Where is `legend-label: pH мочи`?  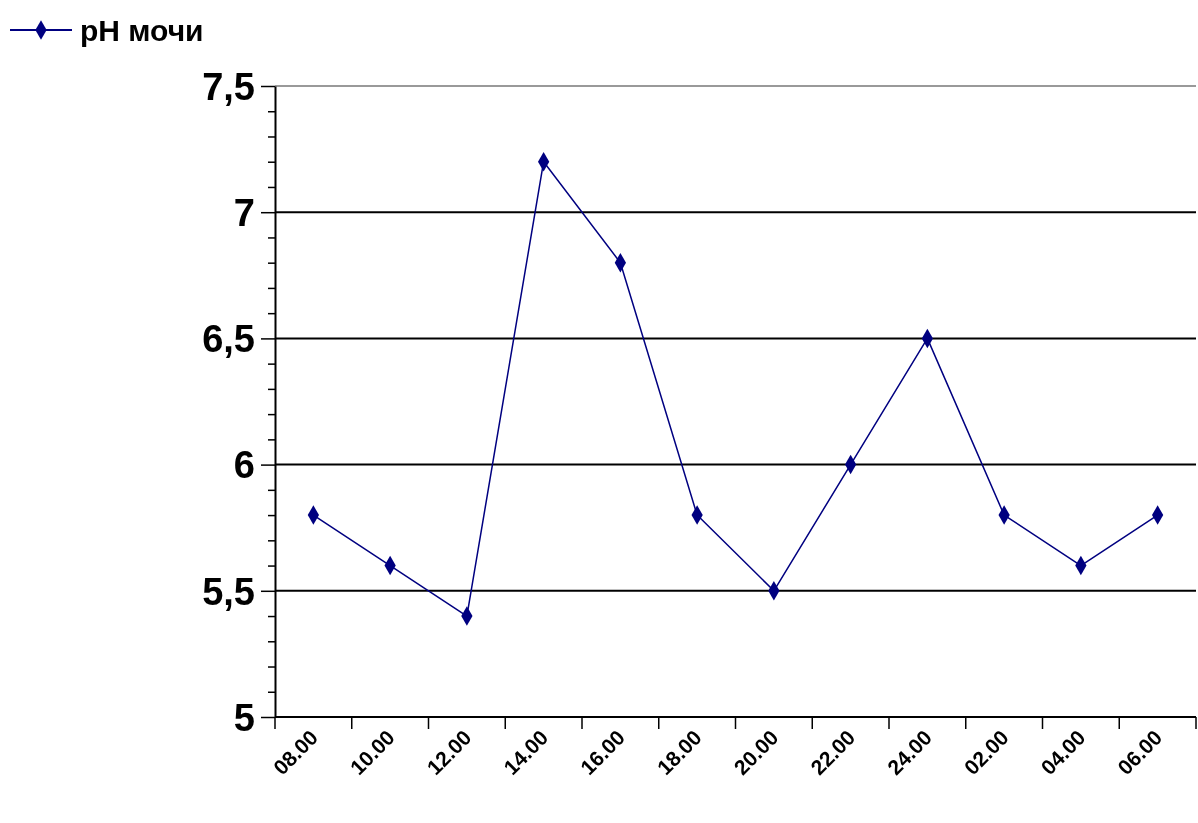
legend-label: pH мочи is located at coordinates (142, 30).